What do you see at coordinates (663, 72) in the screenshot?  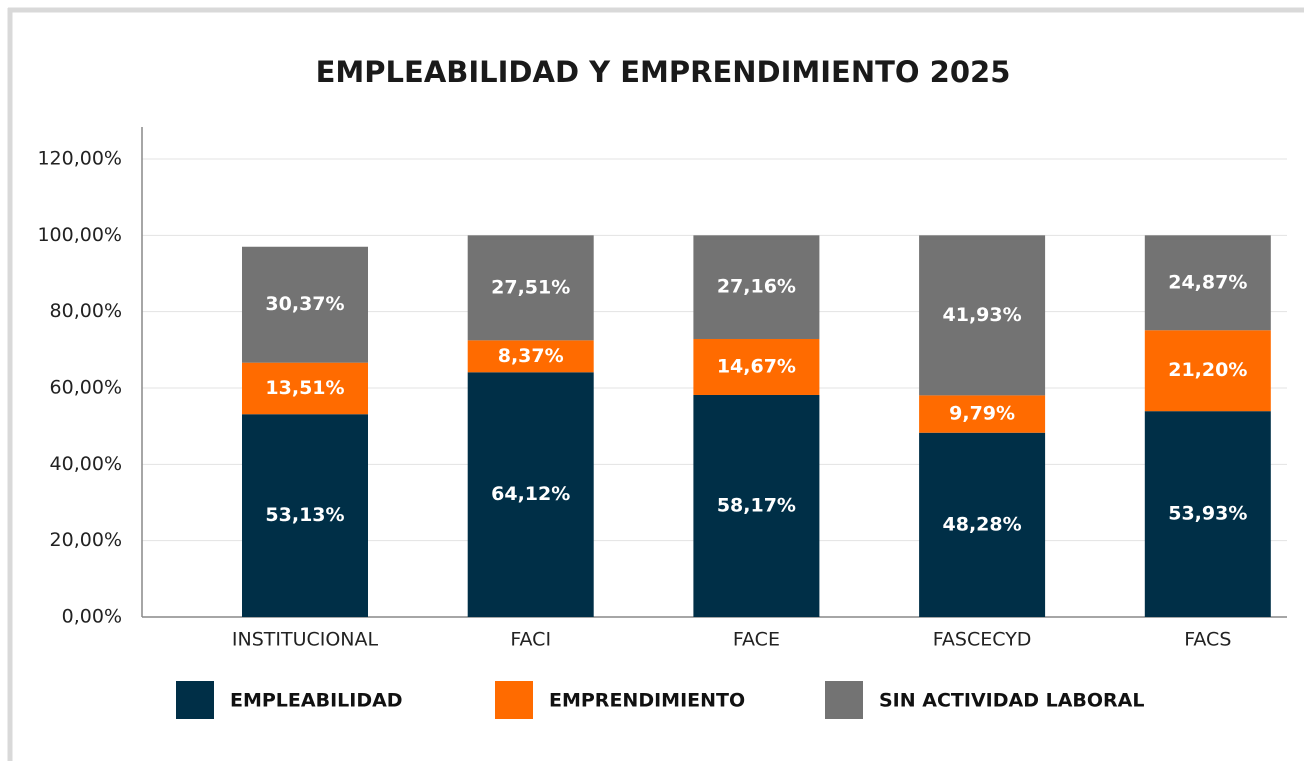 I see `chart-title: EMPLEABILIDAD Y EMPRENDIMIENTO 2025` at bounding box center [663, 72].